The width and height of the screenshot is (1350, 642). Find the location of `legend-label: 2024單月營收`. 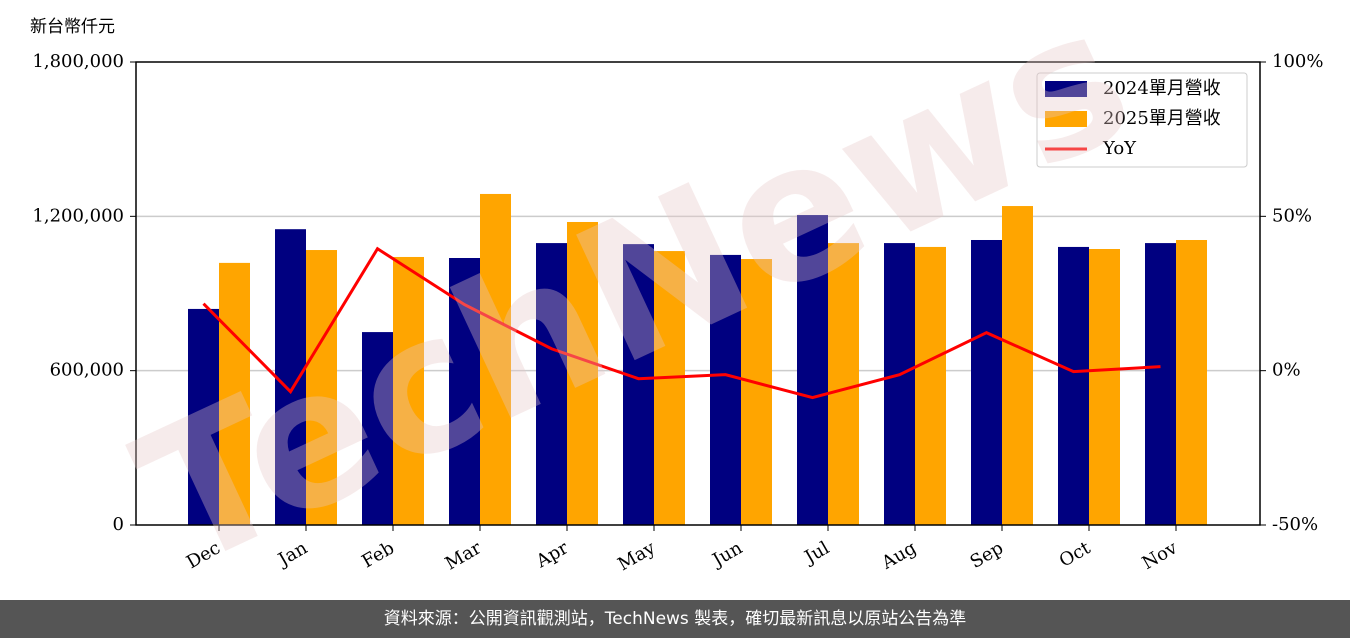

legend-label: 2024單月營收 is located at coordinates (1162, 88).